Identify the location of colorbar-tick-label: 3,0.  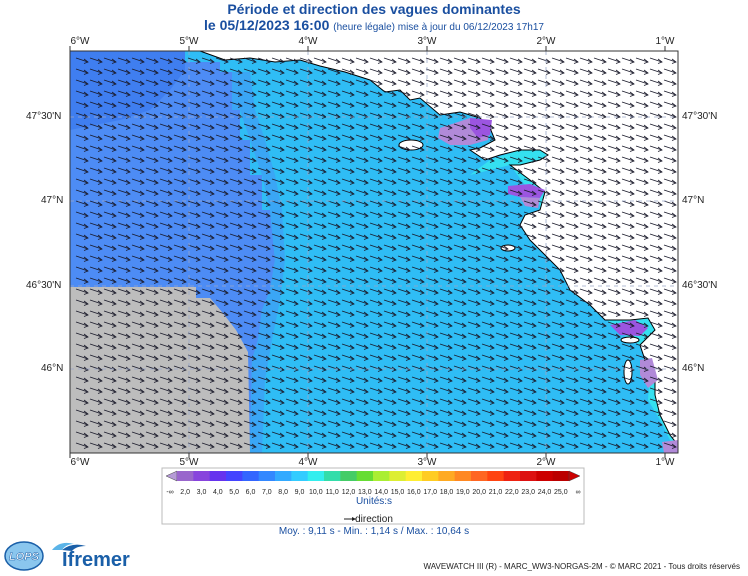
(202, 492).